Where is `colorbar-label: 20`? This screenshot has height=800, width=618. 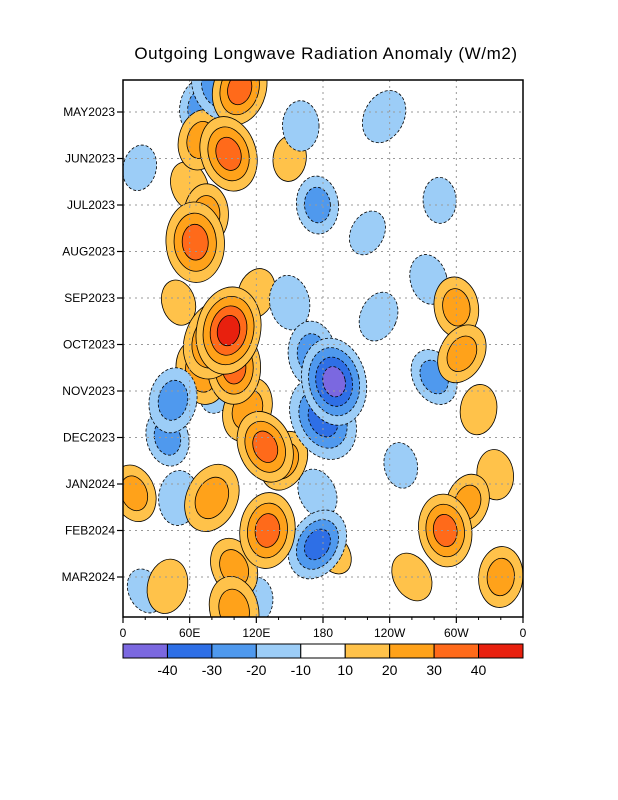 colorbar-label: 20 is located at coordinates (390, 670).